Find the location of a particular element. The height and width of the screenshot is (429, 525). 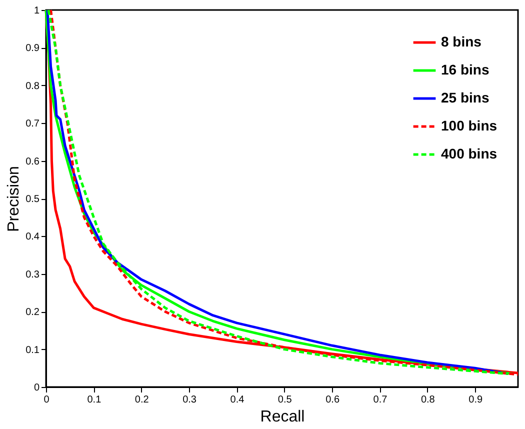

y-tick-label: 0.6 is located at coordinates (33, 162).